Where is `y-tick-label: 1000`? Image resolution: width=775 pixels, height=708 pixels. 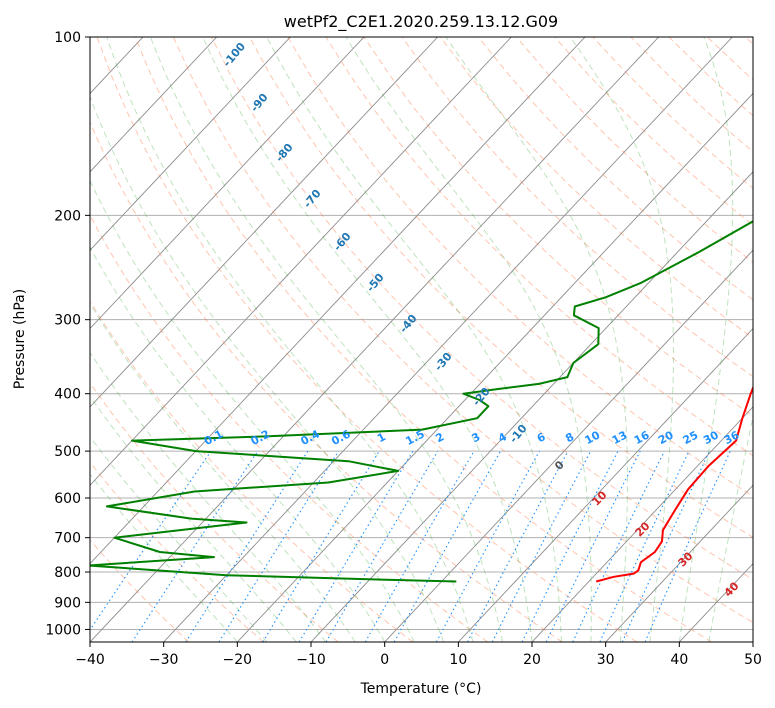 y-tick-label: 1000 is located at coordinates (63, 630).